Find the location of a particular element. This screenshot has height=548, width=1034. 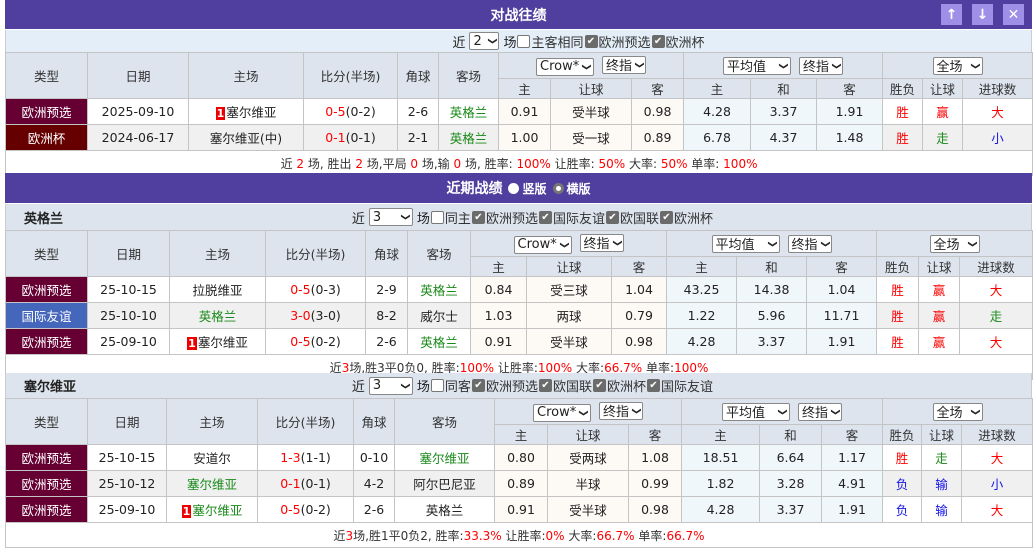

column-header: 角球 is located at coordinates (386, 253).